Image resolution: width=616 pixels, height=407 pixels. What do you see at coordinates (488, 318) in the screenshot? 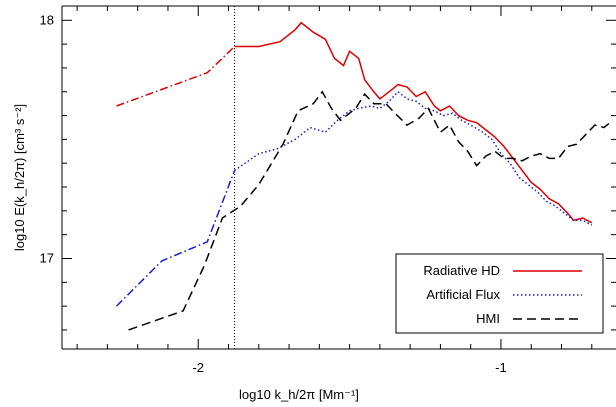
I see `legend-label-hmi: HMI` at bounding box center [488, 318].